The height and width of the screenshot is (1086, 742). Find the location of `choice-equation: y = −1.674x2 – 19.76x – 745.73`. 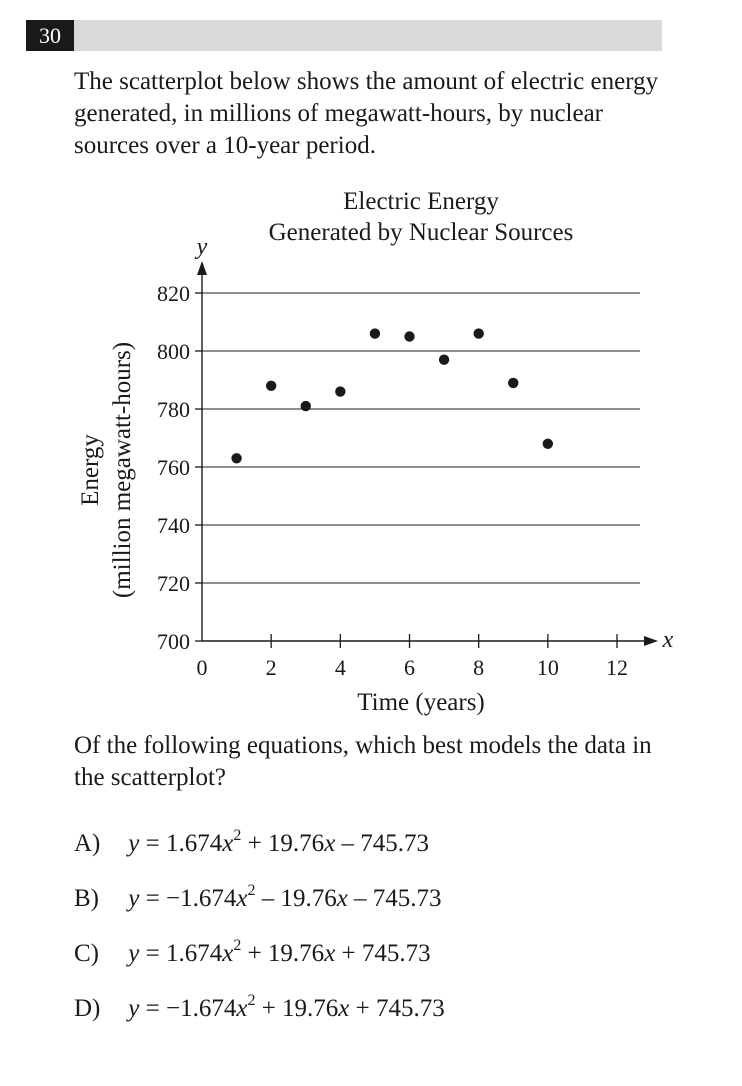

choice-equation: y = −1.674x2 – 19.76x – 745.73 is located at coordinates (285, 897).